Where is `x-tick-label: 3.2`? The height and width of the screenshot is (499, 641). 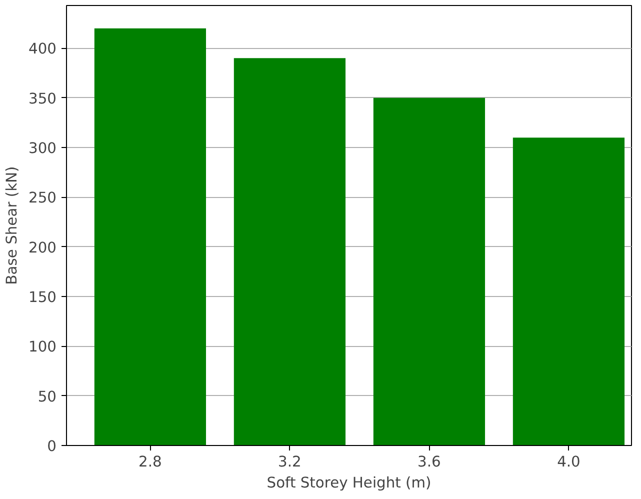
x-tick-label: 3.2 is located at coordinates (290, 462).